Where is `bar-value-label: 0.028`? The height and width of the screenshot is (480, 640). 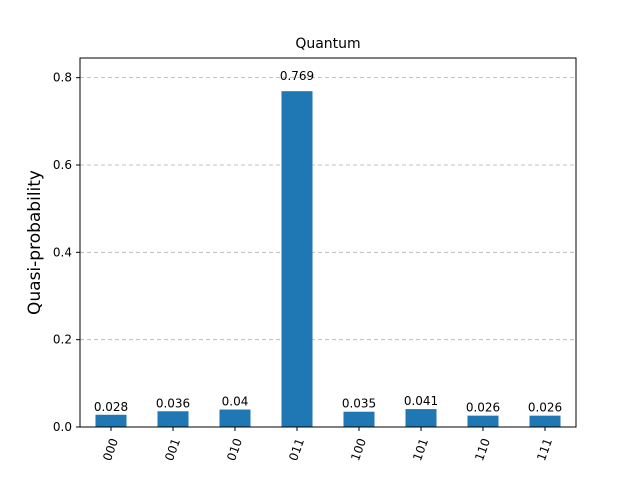 bar-value-label: 0.028 is located at coordinates (111, 407).